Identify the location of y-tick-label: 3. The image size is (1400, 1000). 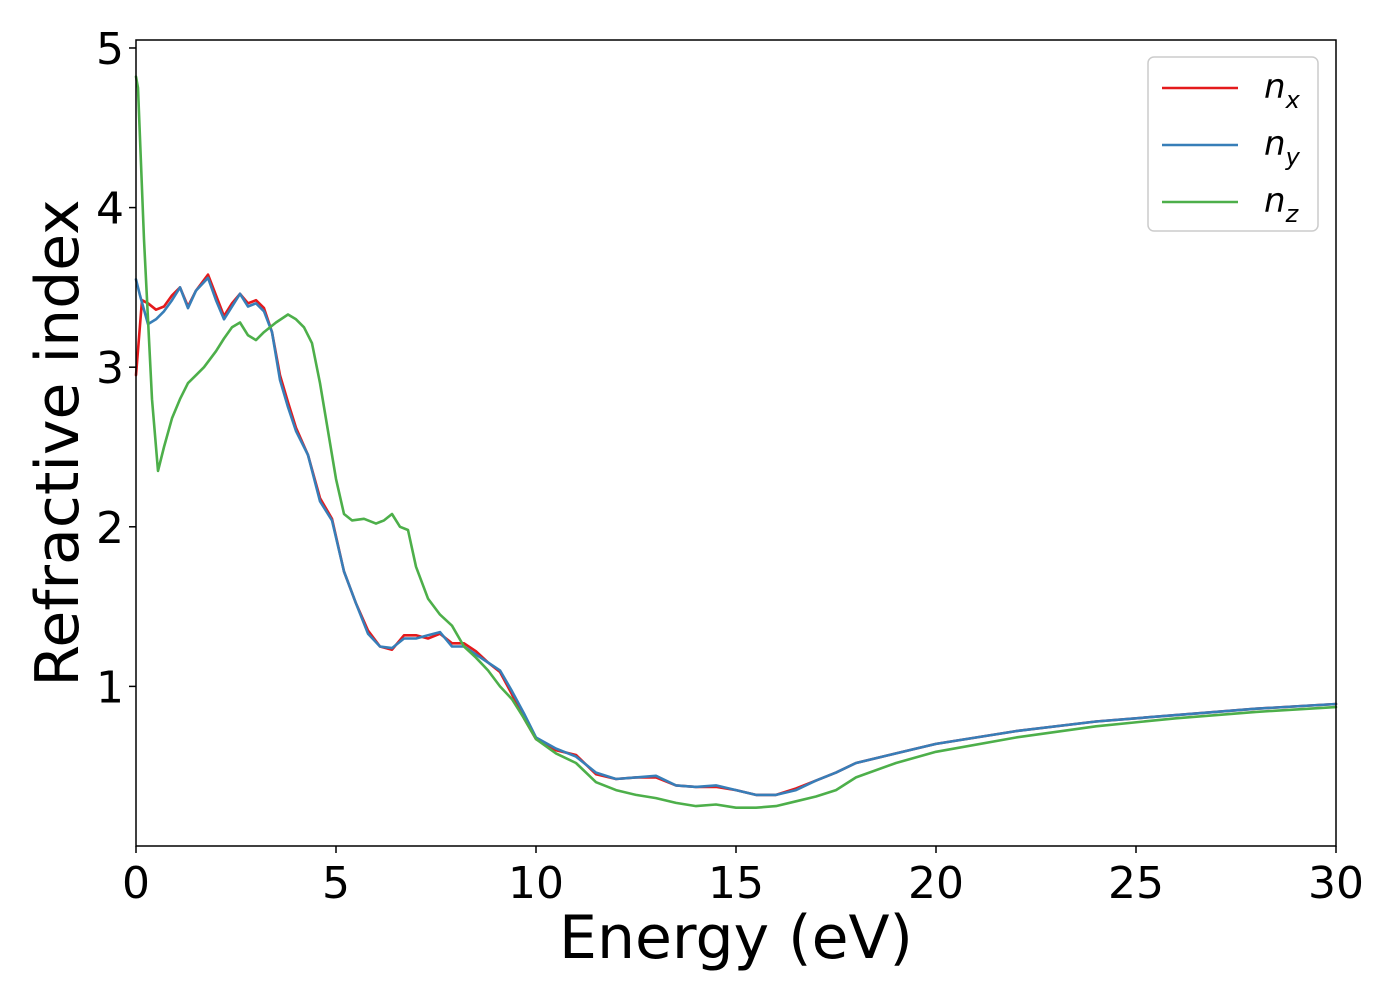
(110, 368).